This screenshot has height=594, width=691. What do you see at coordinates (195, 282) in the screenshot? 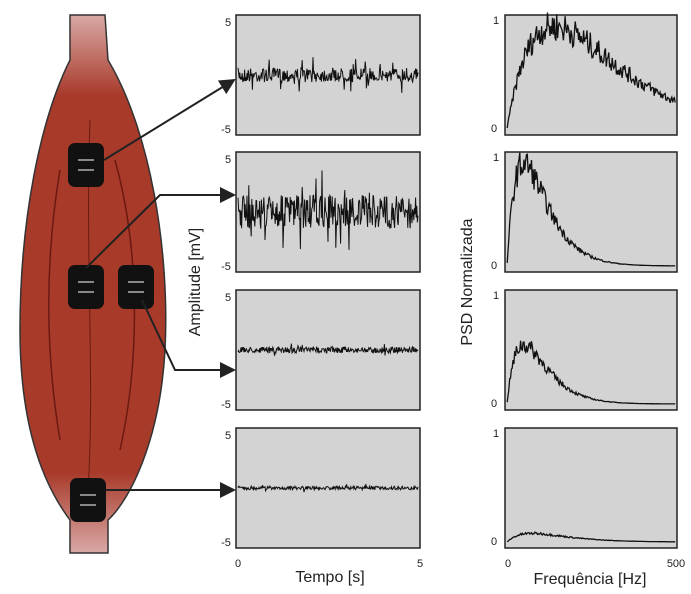
I see `y-axis-label: Amplitude [mV]` at bounding box center [195, 282].